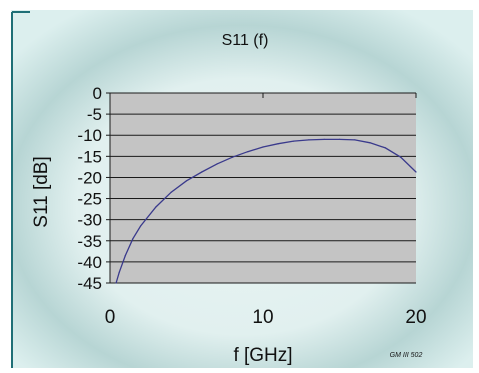  What do you see at coordinates (89, 156) in the screenshot?
I see `y-tick-label: -15` at bounding box center [89, 156].